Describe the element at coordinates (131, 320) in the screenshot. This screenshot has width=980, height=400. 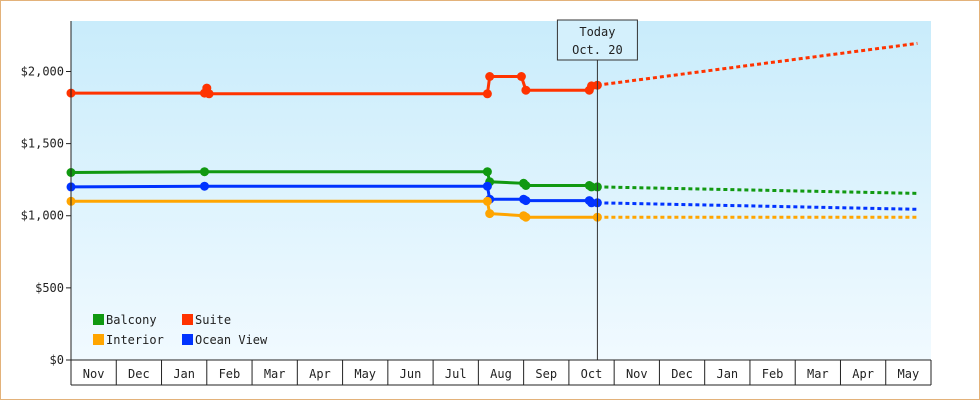
I see `legend-label-balcony: Balcony` at that location.